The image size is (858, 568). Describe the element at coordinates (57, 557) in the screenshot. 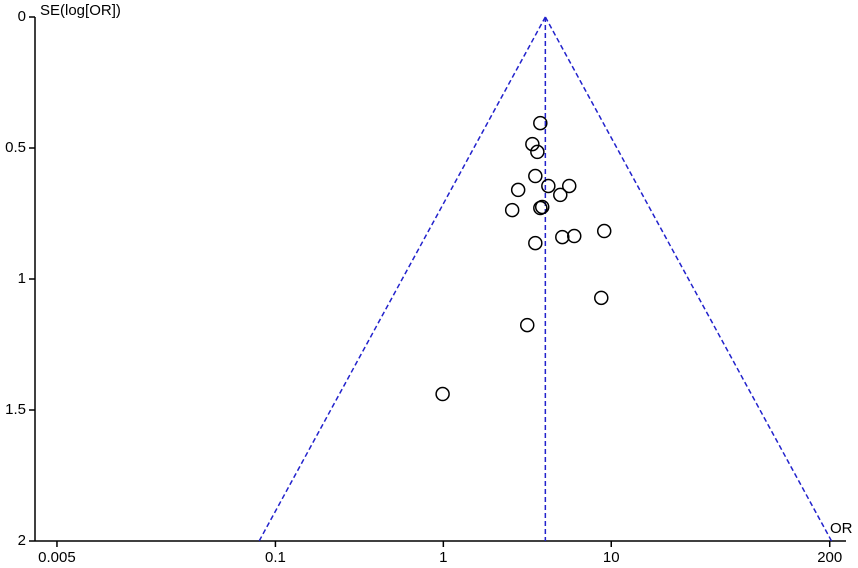

I see `x-tick-label: 0.005` at that location.